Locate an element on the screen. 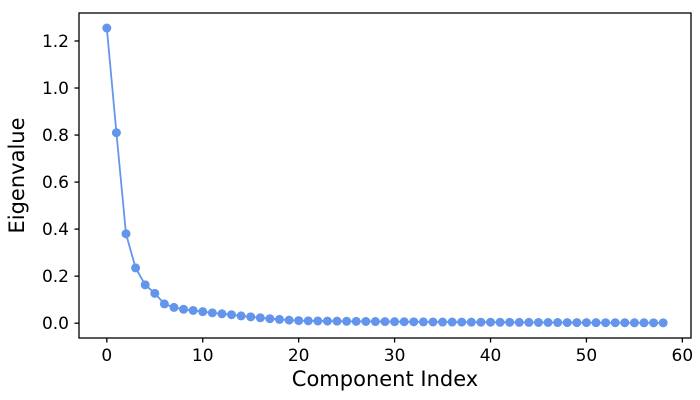 This screenshot has width=700, height=400. y-tick-label: 0.2 is located at coordinates (55, 277).